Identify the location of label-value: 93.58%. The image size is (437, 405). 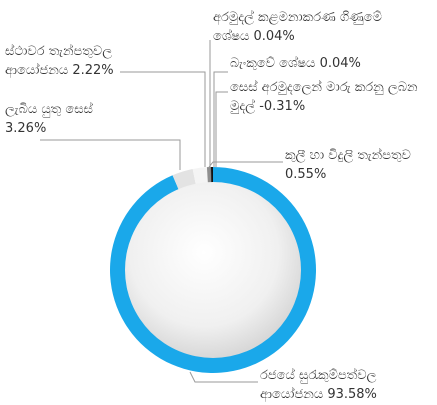
(352, 394).